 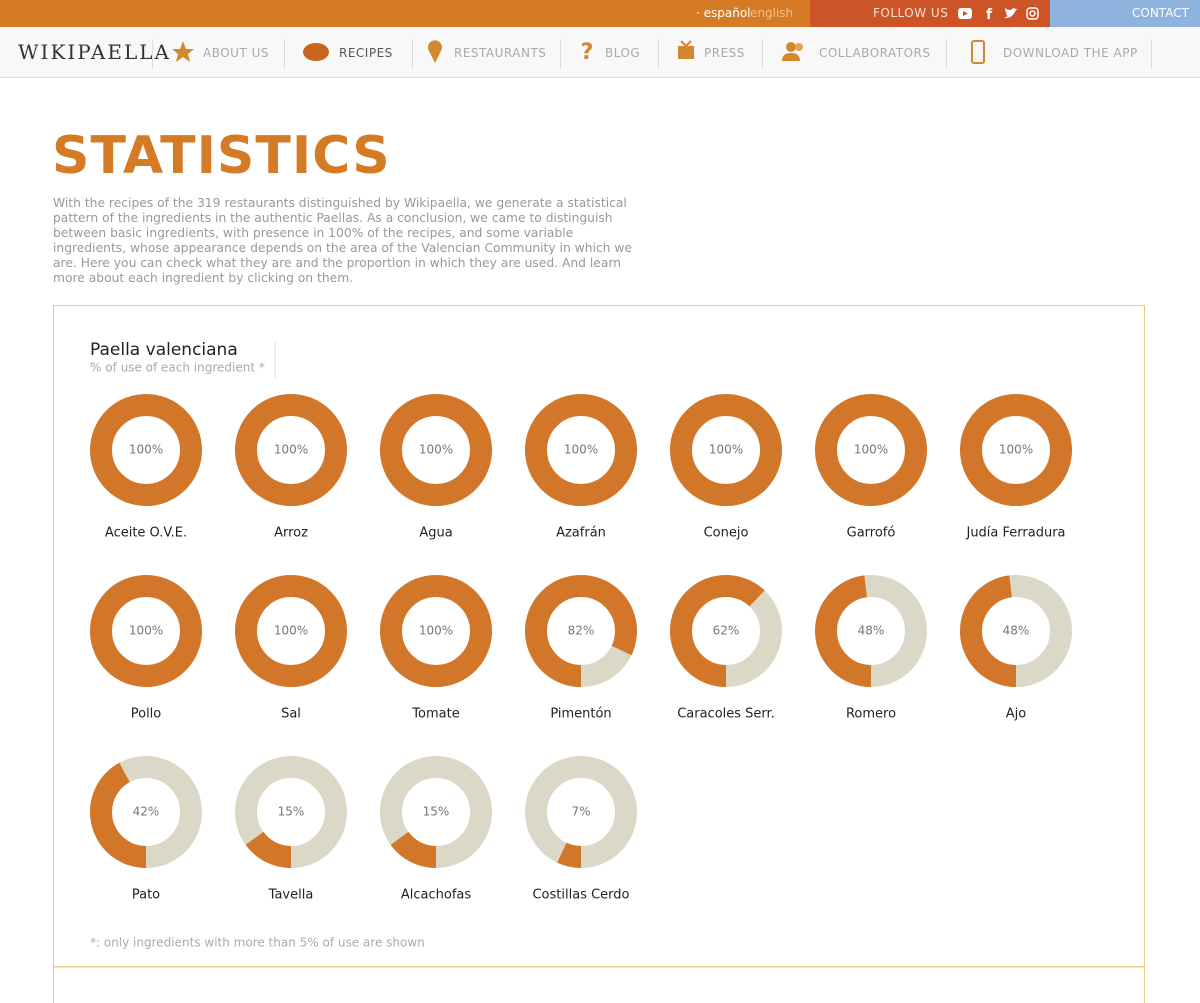 What do you see at coordinates (724, 53) in the screenshot?
I see `nav-item: PRESS` at bounding box center [724, 53].